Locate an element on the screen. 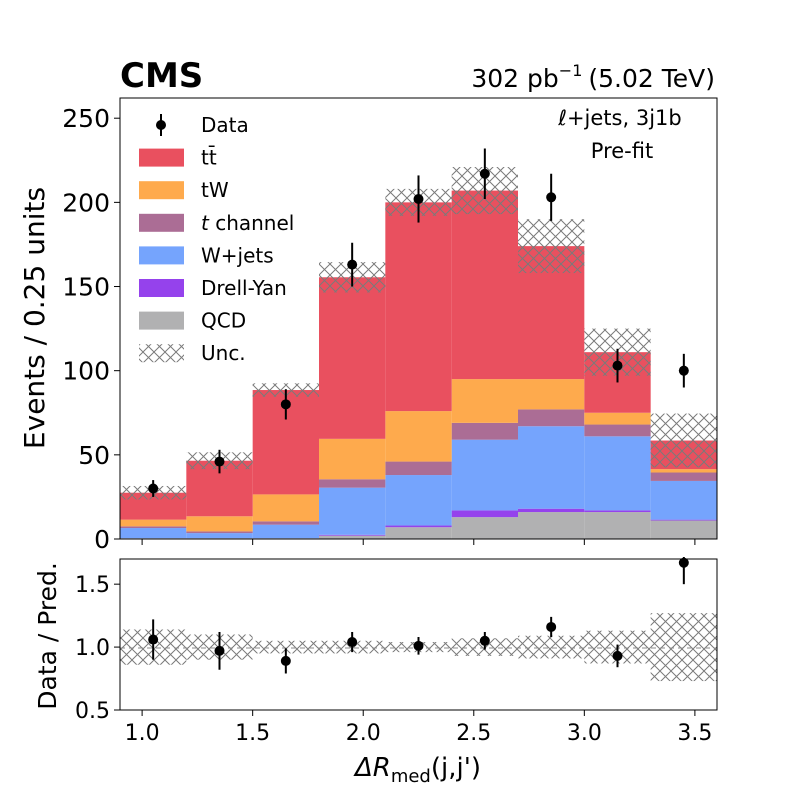 Image resolution: width=797 pixels, height=797 pixels. ratio-y-axis-title: Data / Pred. is located at coordinates (47, 636).